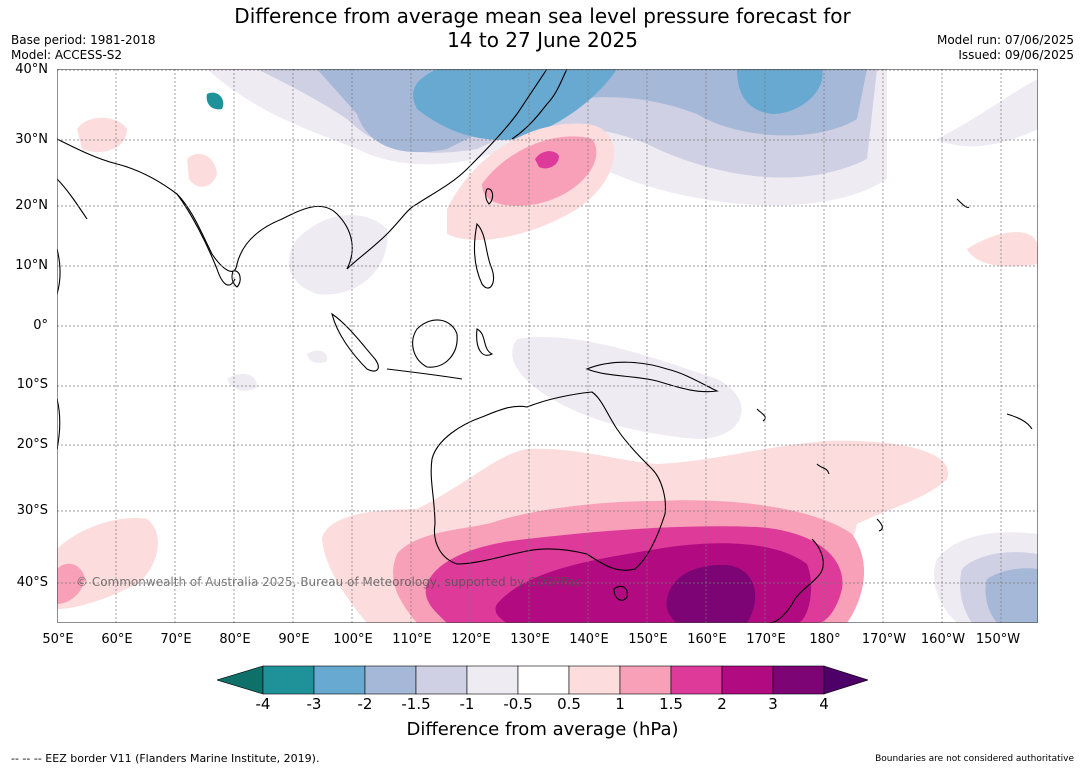  I want to click on japan-coastline, so click(539, 104).